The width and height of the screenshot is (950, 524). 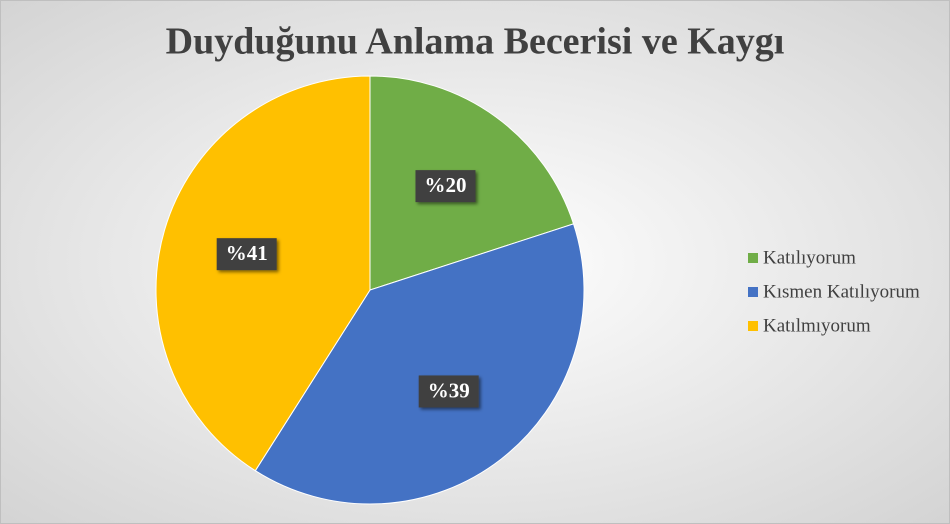 I want to click on data-label-text: %20, so click(x=445, y=185).